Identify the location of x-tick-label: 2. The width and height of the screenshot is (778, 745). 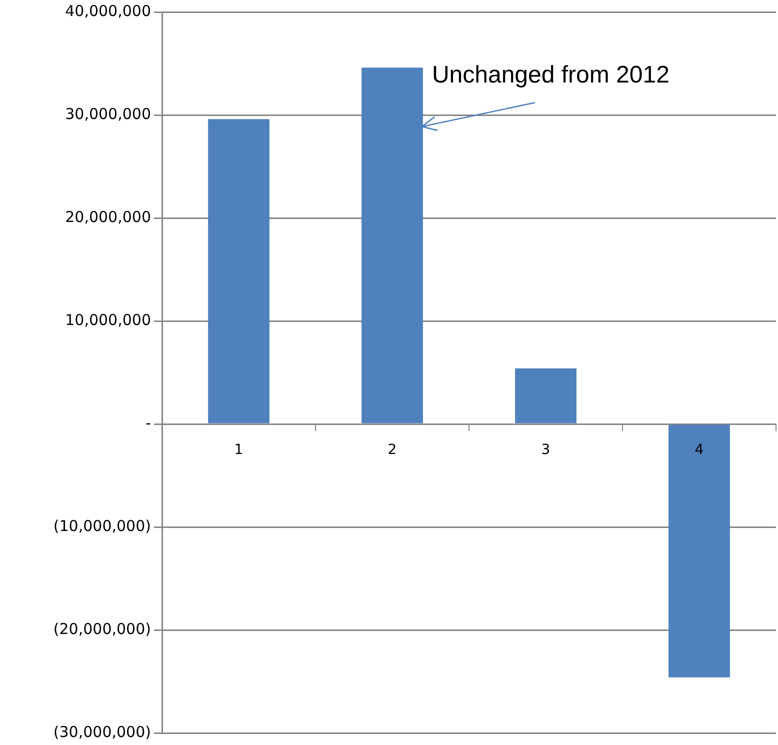
(392, 450).